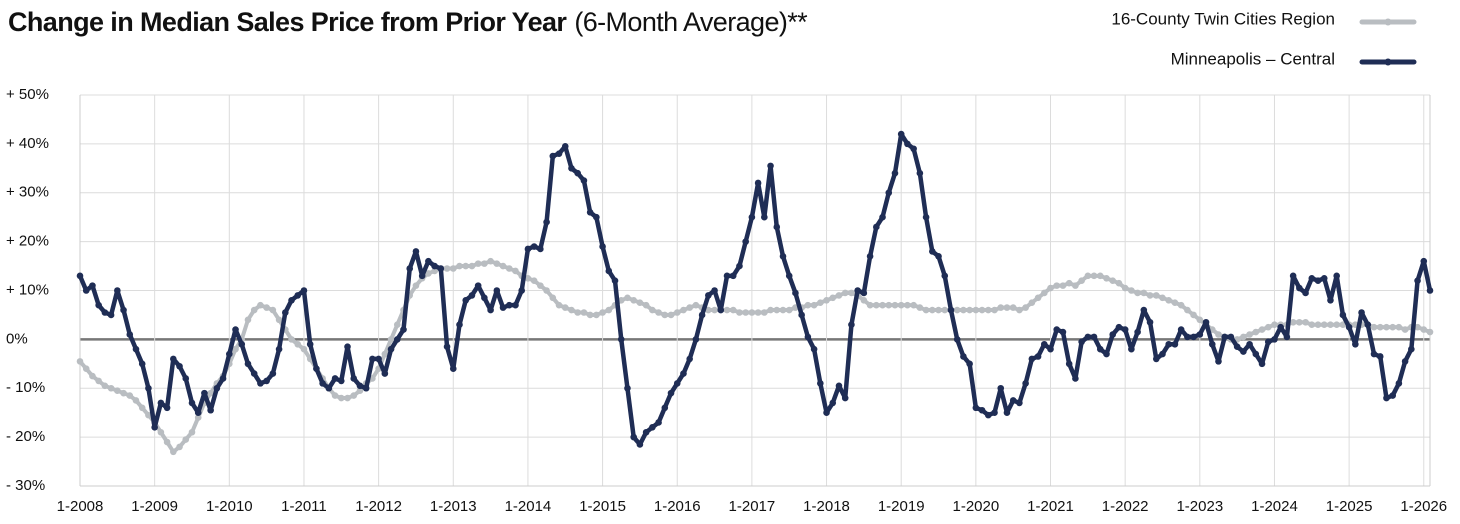  Describe the element at coordinates (1253, 58) in the screenshot. I see `legend-label: Minneapolis – Central` at that location.